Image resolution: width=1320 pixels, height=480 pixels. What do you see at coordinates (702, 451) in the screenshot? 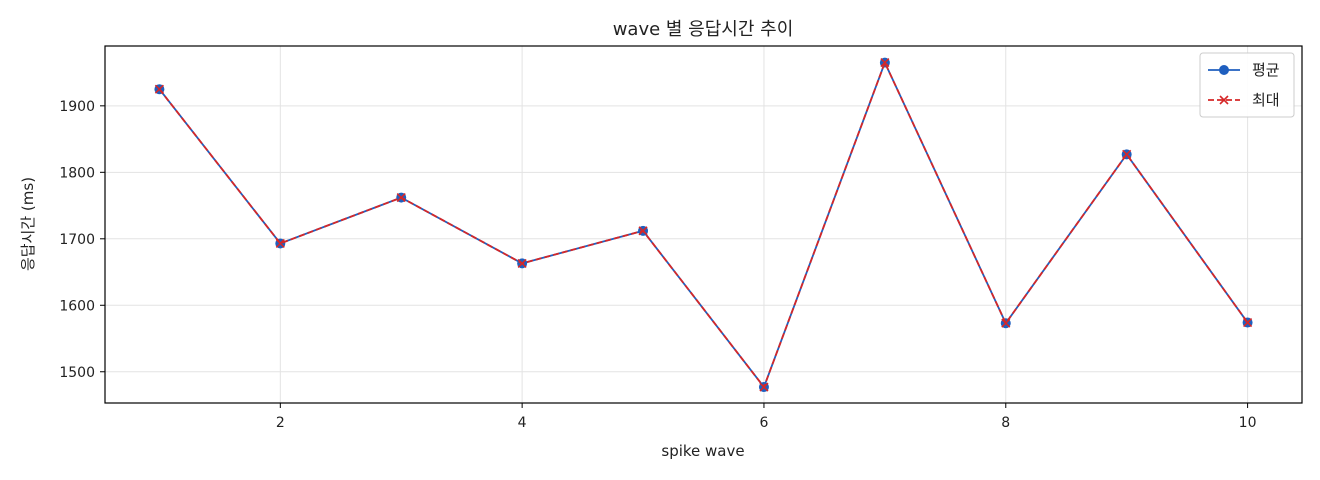
I see `x-axis-label: spike wave` at bounding box center [702, 451].